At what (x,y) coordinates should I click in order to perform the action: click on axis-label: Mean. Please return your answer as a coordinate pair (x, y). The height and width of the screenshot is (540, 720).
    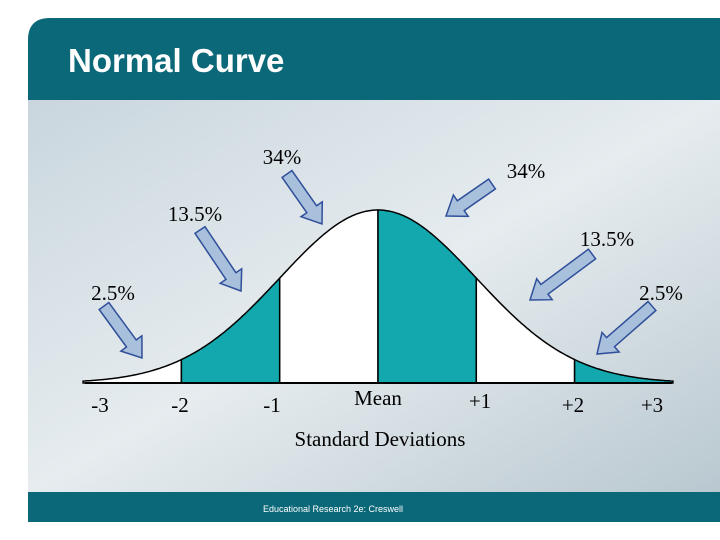
    Looking at the image, I should click on (378, 398).